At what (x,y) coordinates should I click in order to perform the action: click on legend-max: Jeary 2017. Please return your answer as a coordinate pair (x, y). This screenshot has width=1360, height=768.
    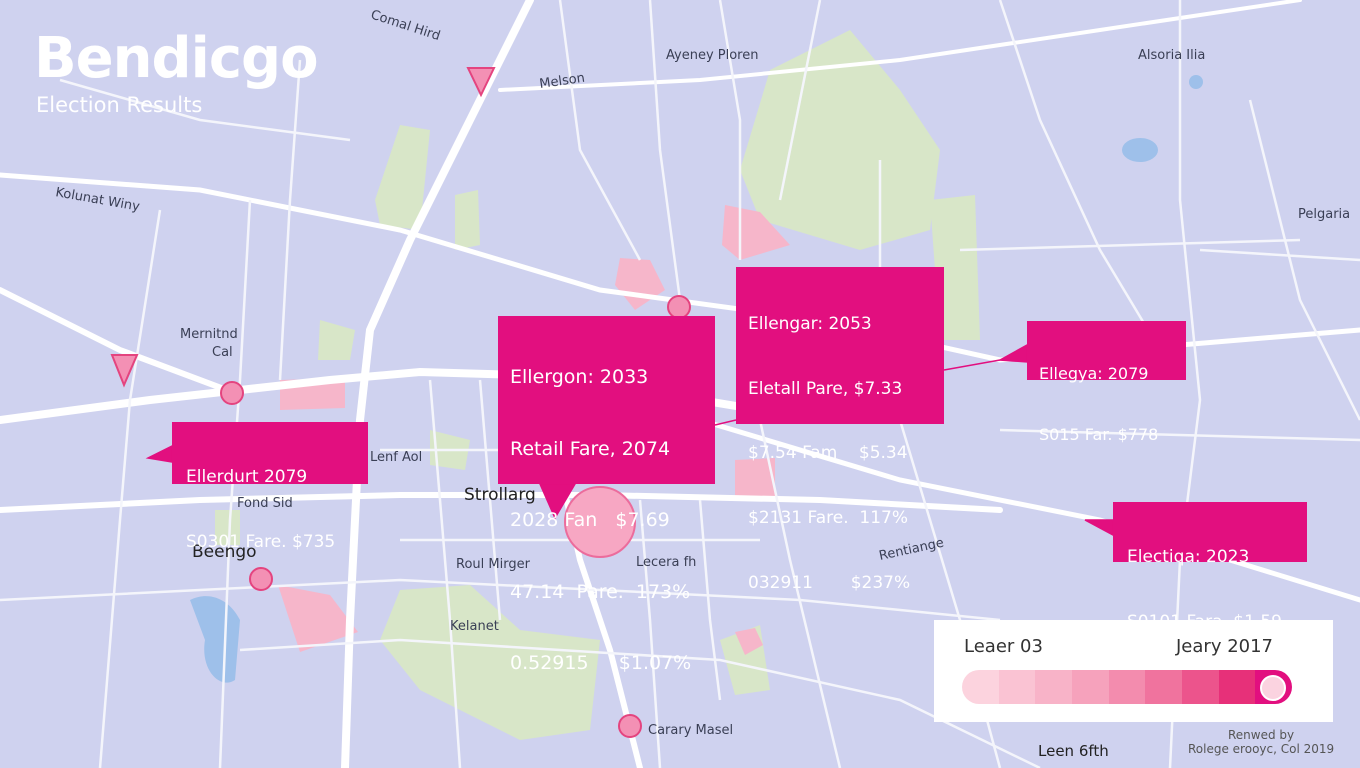
    Looking at the image, I should click on (1224, 646).